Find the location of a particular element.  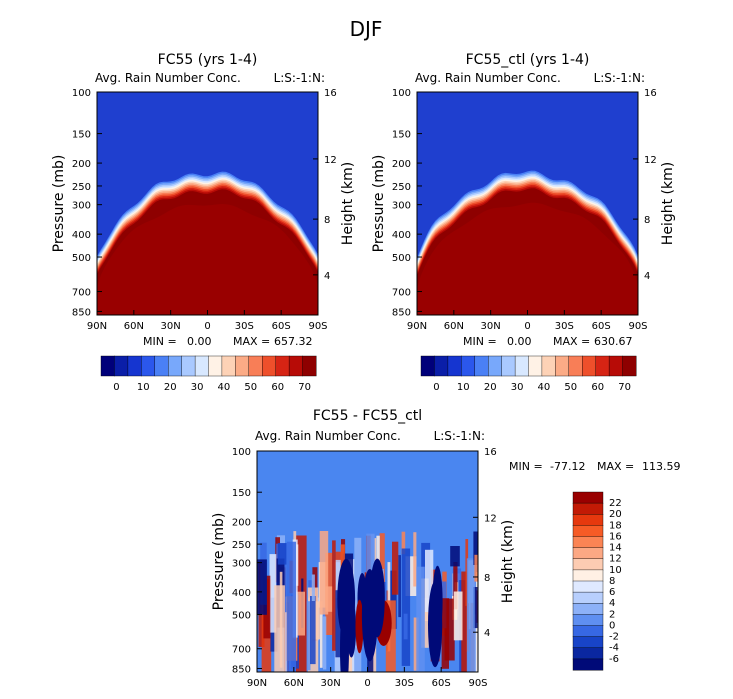

contour-core is located at coordinates (527, 258).